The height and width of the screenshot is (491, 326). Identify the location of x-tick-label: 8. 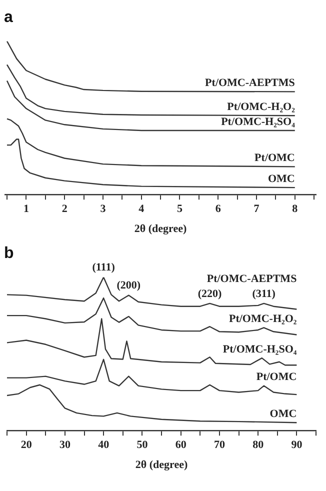
(295, 209).